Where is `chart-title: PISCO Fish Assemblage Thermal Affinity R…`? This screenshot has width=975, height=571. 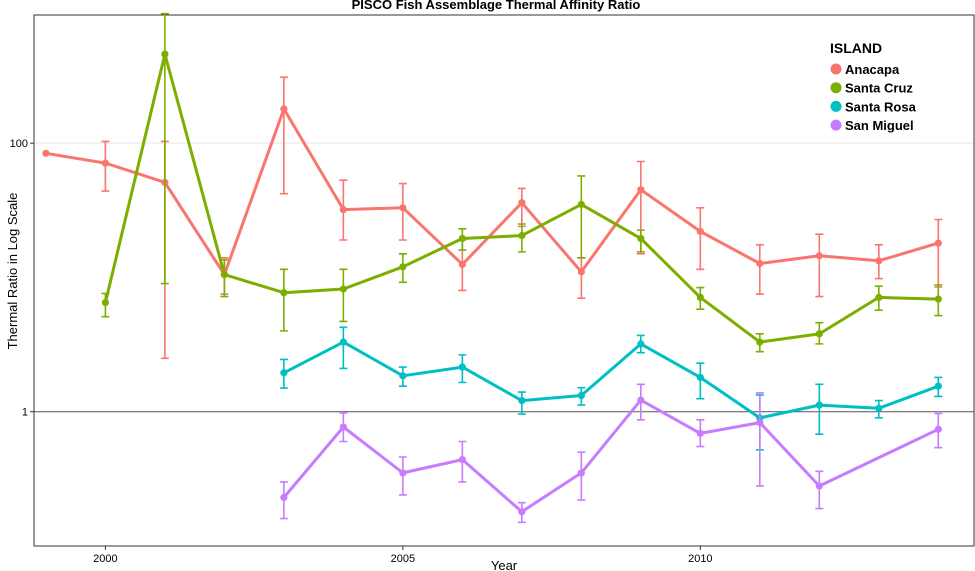
chart-title: PISCO Fish Assemblage Thermal Affinity R… is located at coordinates (496, 6).